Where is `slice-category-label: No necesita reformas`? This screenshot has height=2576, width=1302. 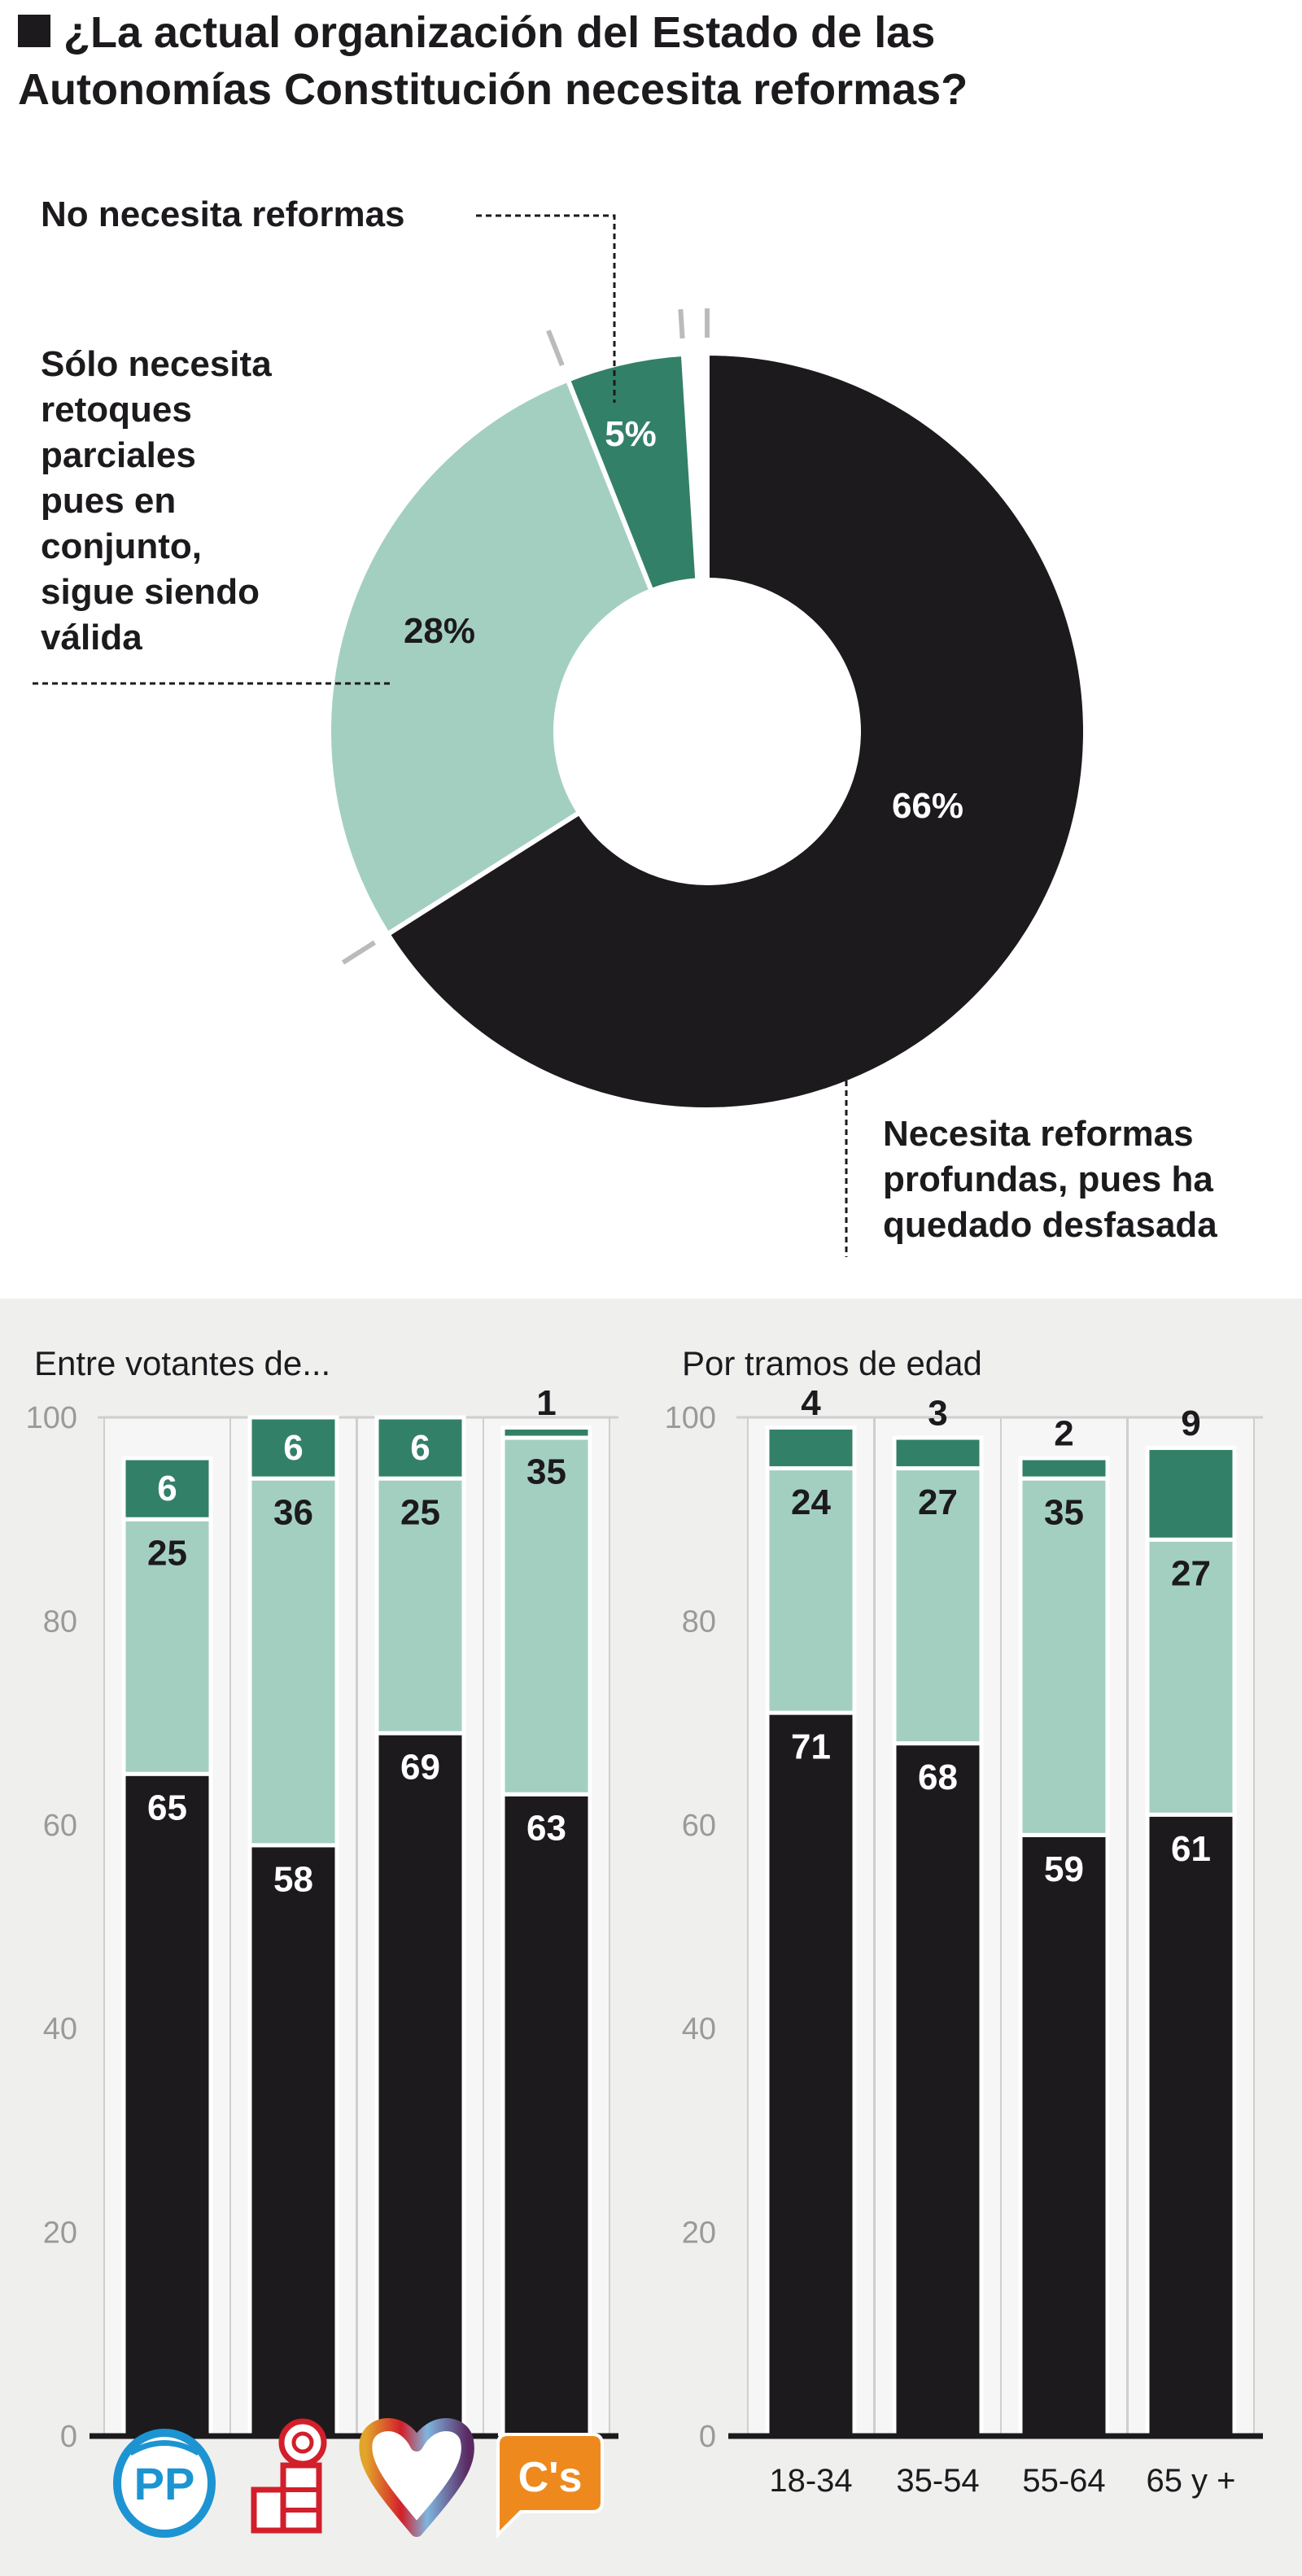 slice-category-label: No necesita reformas is located at coordinates (223, 214).